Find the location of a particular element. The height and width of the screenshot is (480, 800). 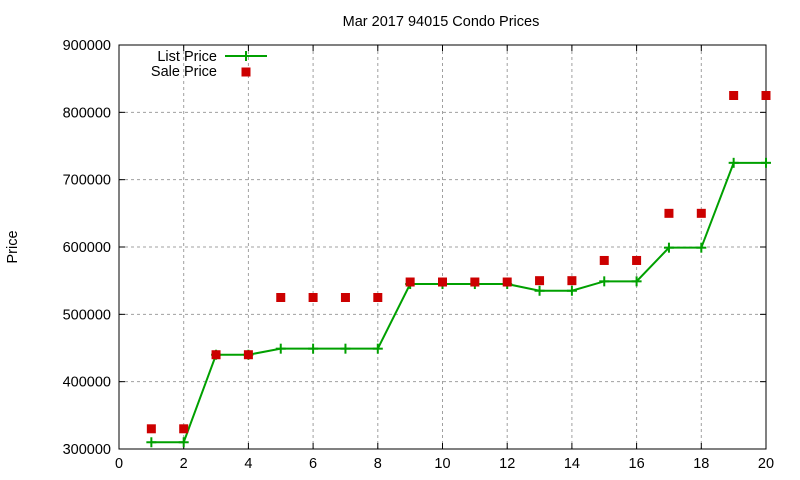

chart-title: Mar 2017 94015 Condo Prices is located at coordinates (441, 22).